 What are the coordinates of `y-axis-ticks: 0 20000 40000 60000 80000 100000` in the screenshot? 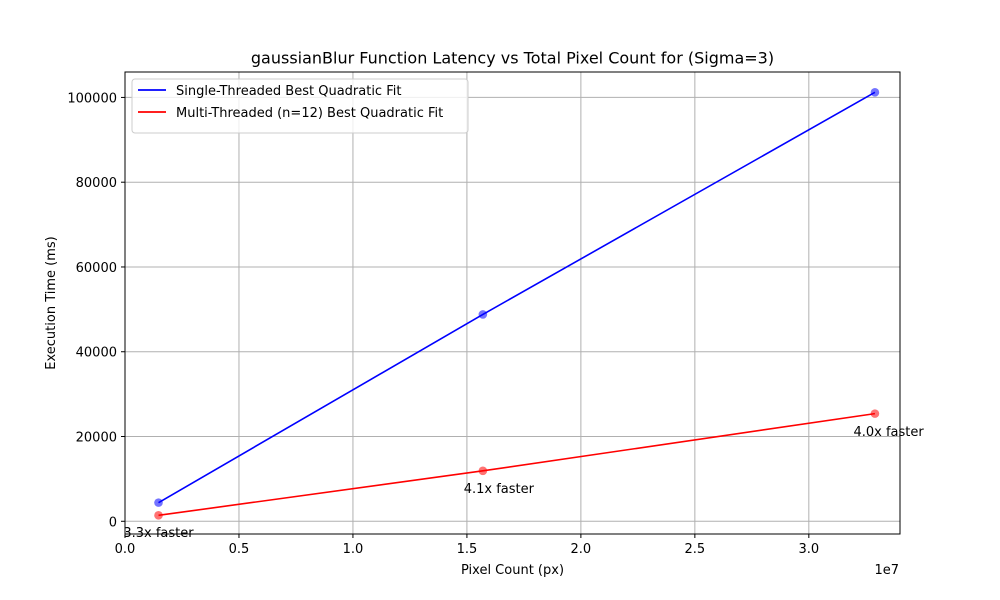 It's located at (96, 310).